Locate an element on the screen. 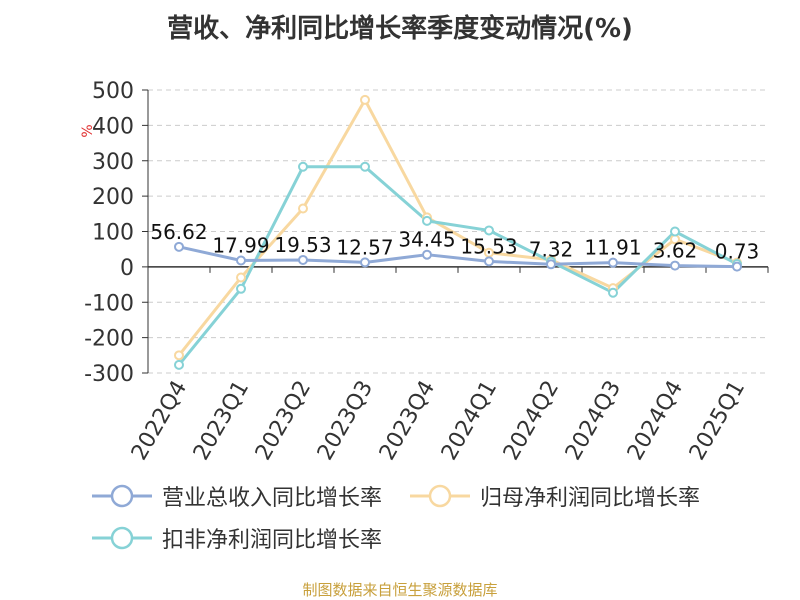  y-tick-label: 400 is located at coordinates (113, 126).